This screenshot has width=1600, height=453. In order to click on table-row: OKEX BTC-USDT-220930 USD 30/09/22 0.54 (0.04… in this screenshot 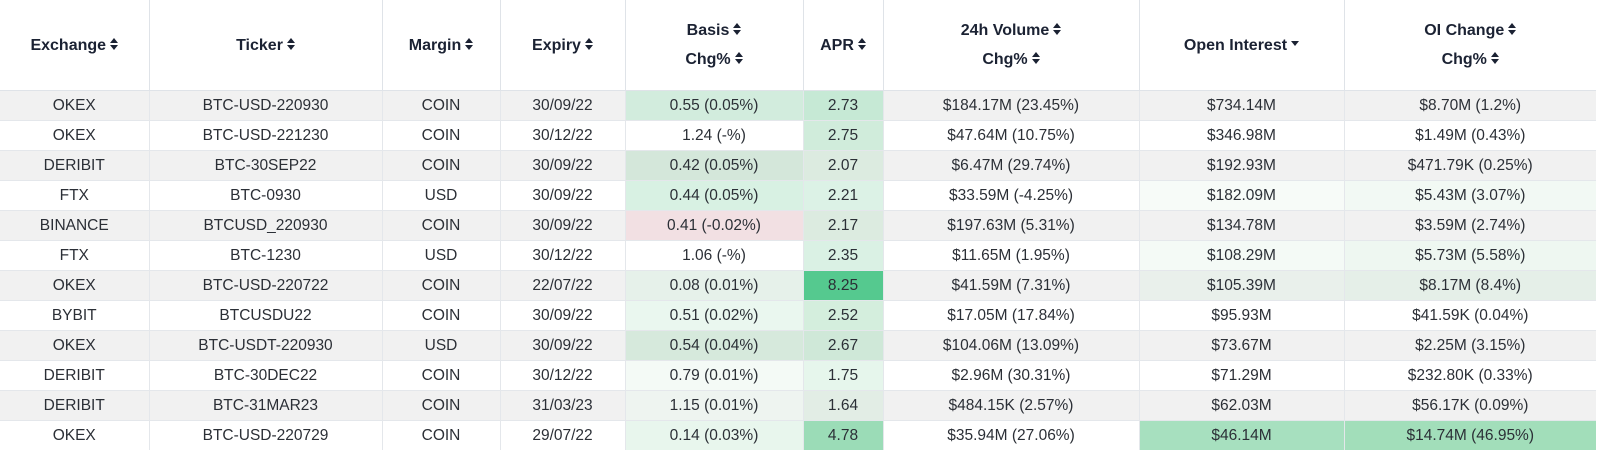, I will do `click(798, 345)`.